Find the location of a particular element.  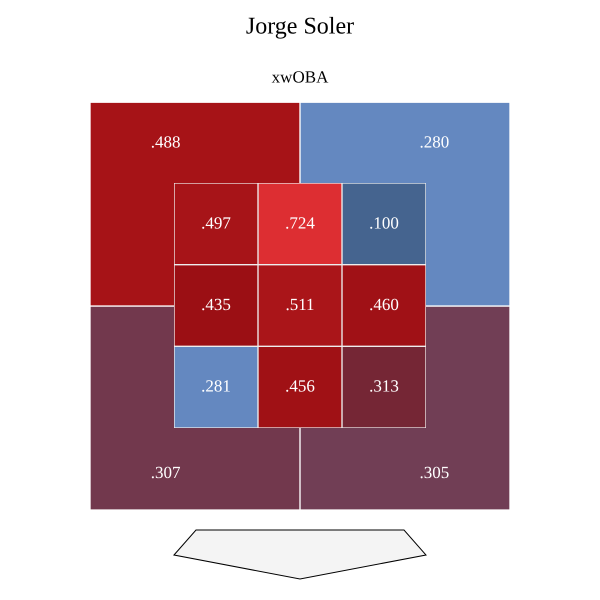

data-label: .497 is located at coordinates (216, 222).